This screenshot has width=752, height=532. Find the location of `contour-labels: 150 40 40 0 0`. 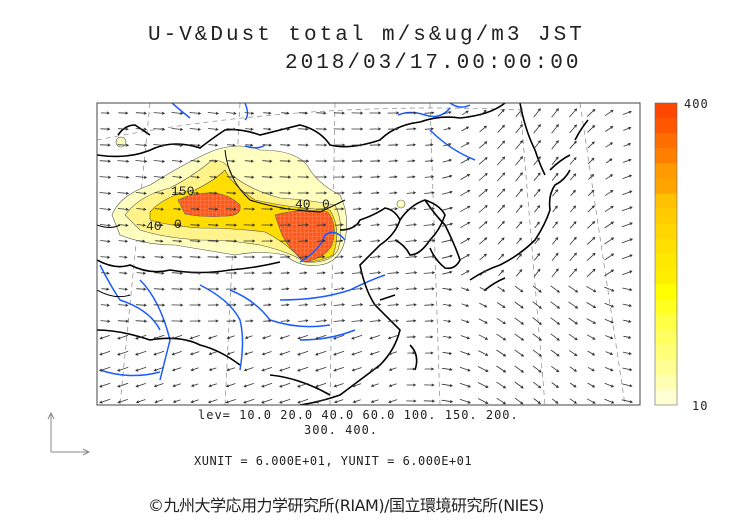

contour-labels: 150 40 40 0 0 is located at coordinates (238, 209).